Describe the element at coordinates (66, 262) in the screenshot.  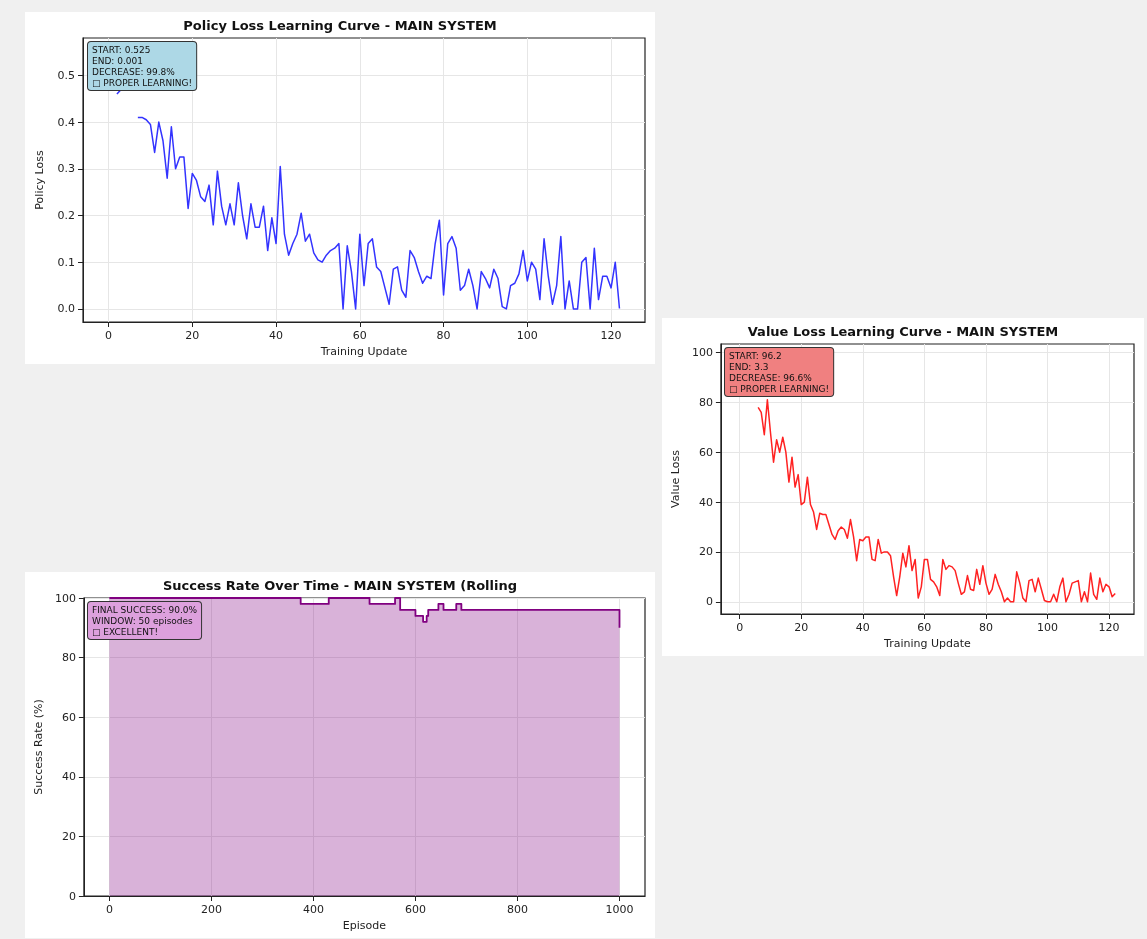
I see `y-tick-label: 0.1` at that location.